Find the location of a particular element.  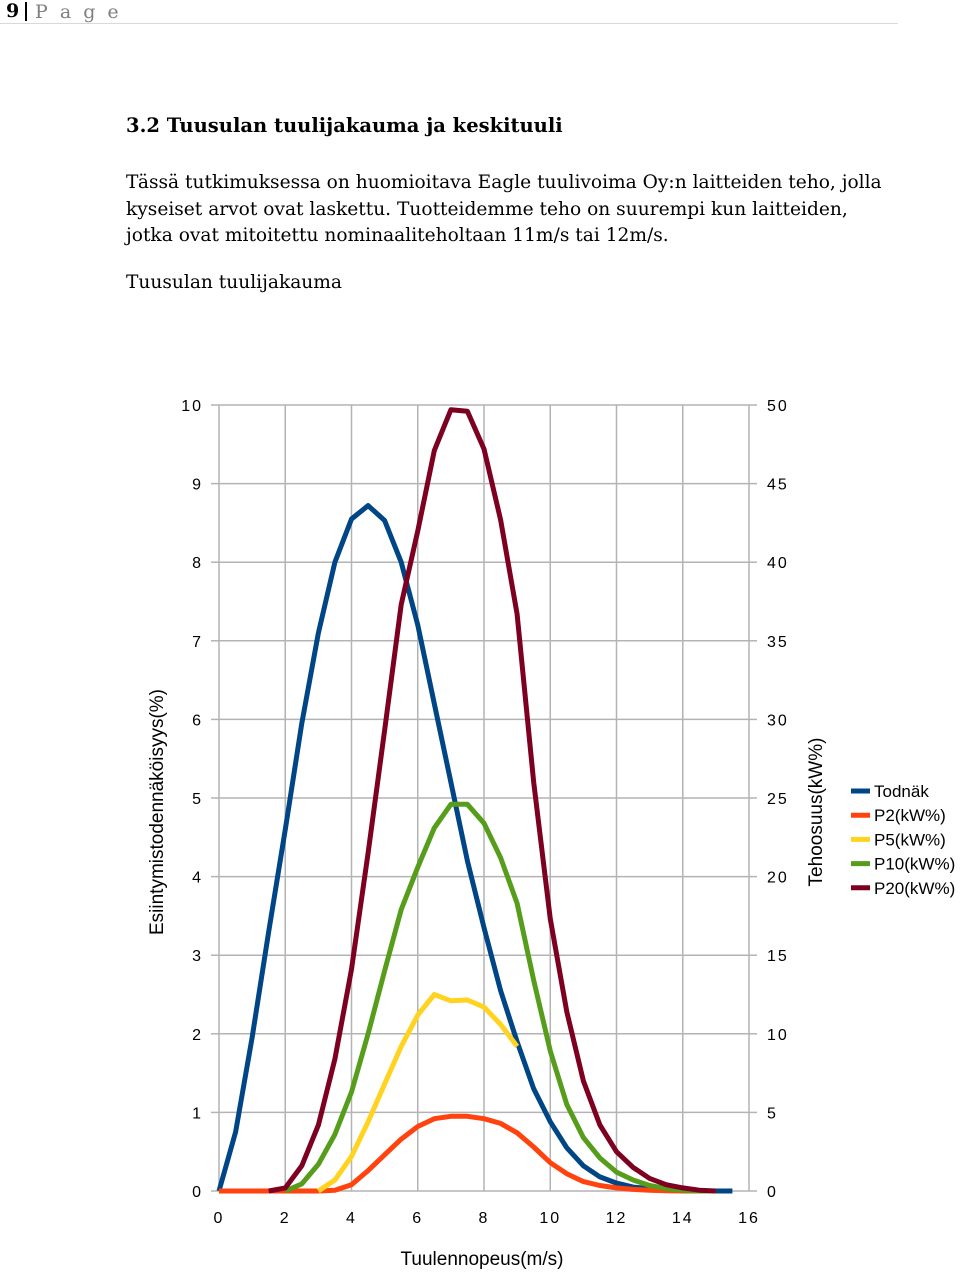

y-tick-label: 8 is located at coordinates (197, 563).